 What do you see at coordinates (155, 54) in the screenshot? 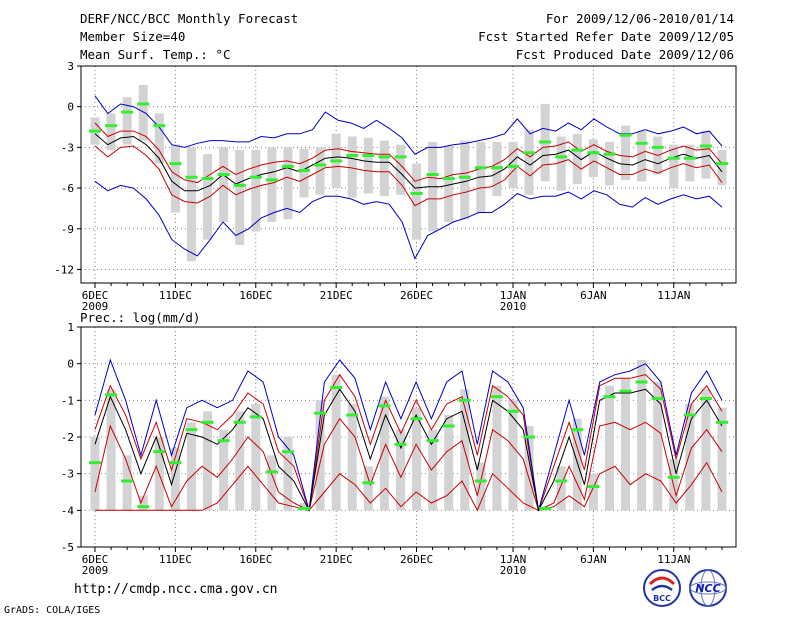
I see `variable-label: Mean Surf. Temp.: °C` at bounding box center [155, 54].